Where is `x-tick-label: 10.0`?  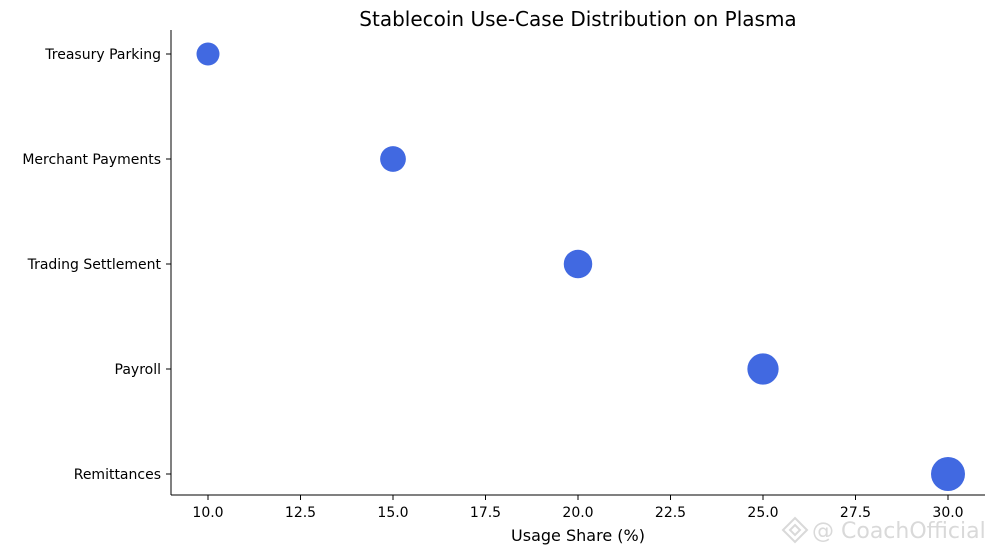 x-tick-label: 10.0 is located at coordinates (207, 513).